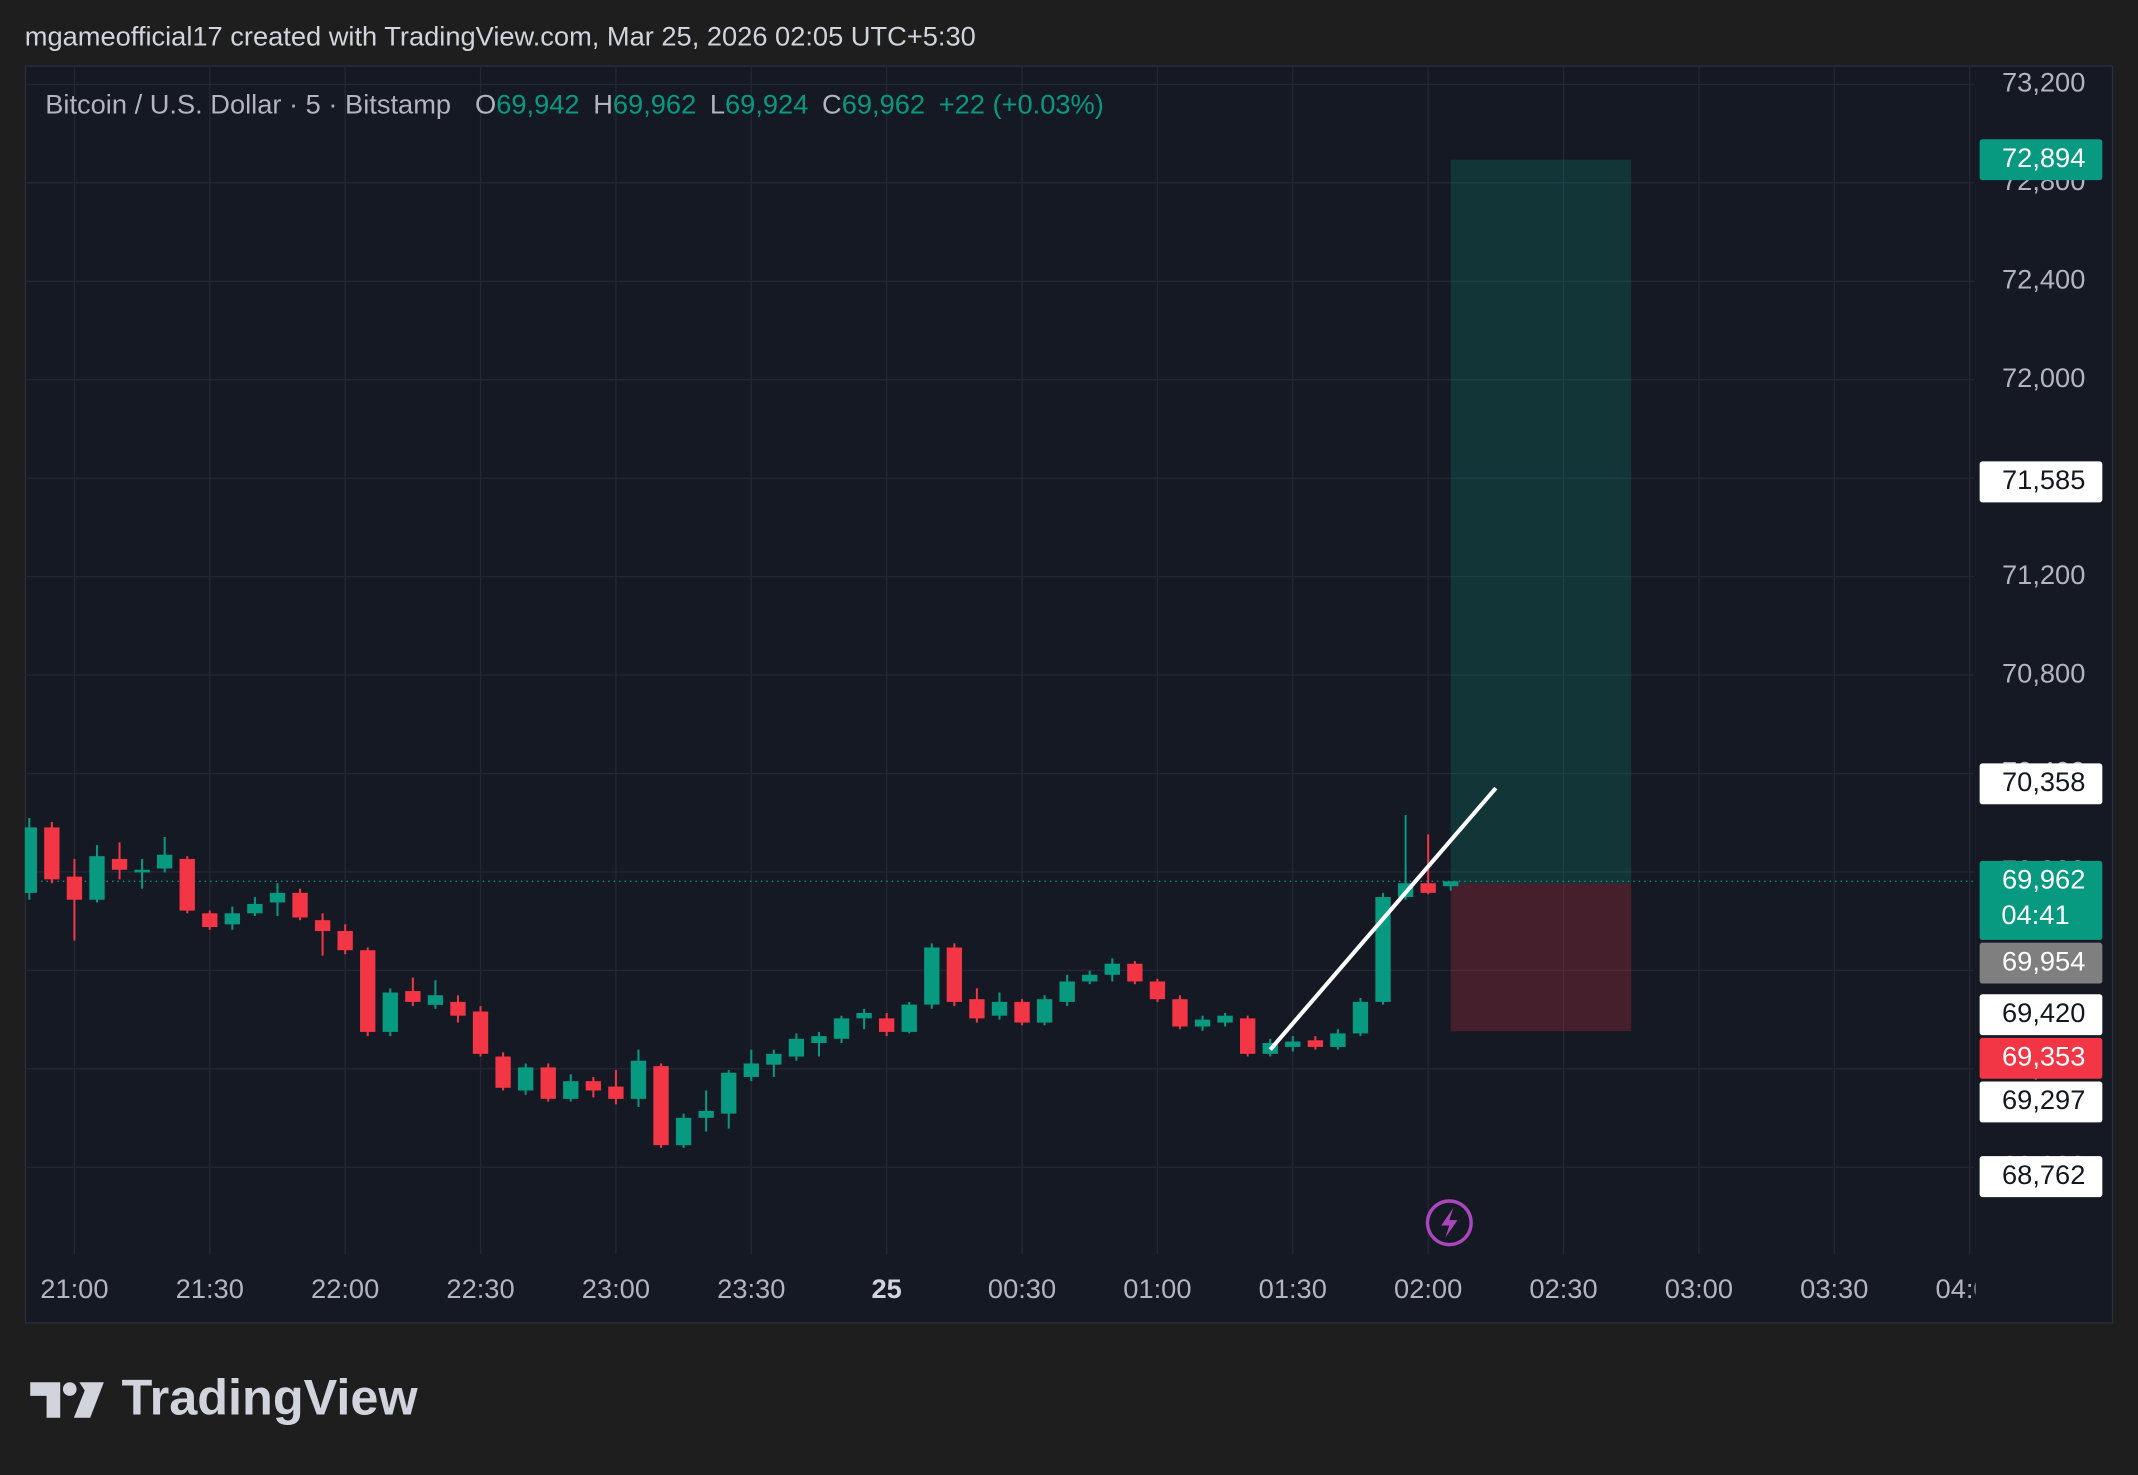 This screenshot has width=2138, height=1475. I want to click on x-tick-label: 21:00, so click(74, 1288).